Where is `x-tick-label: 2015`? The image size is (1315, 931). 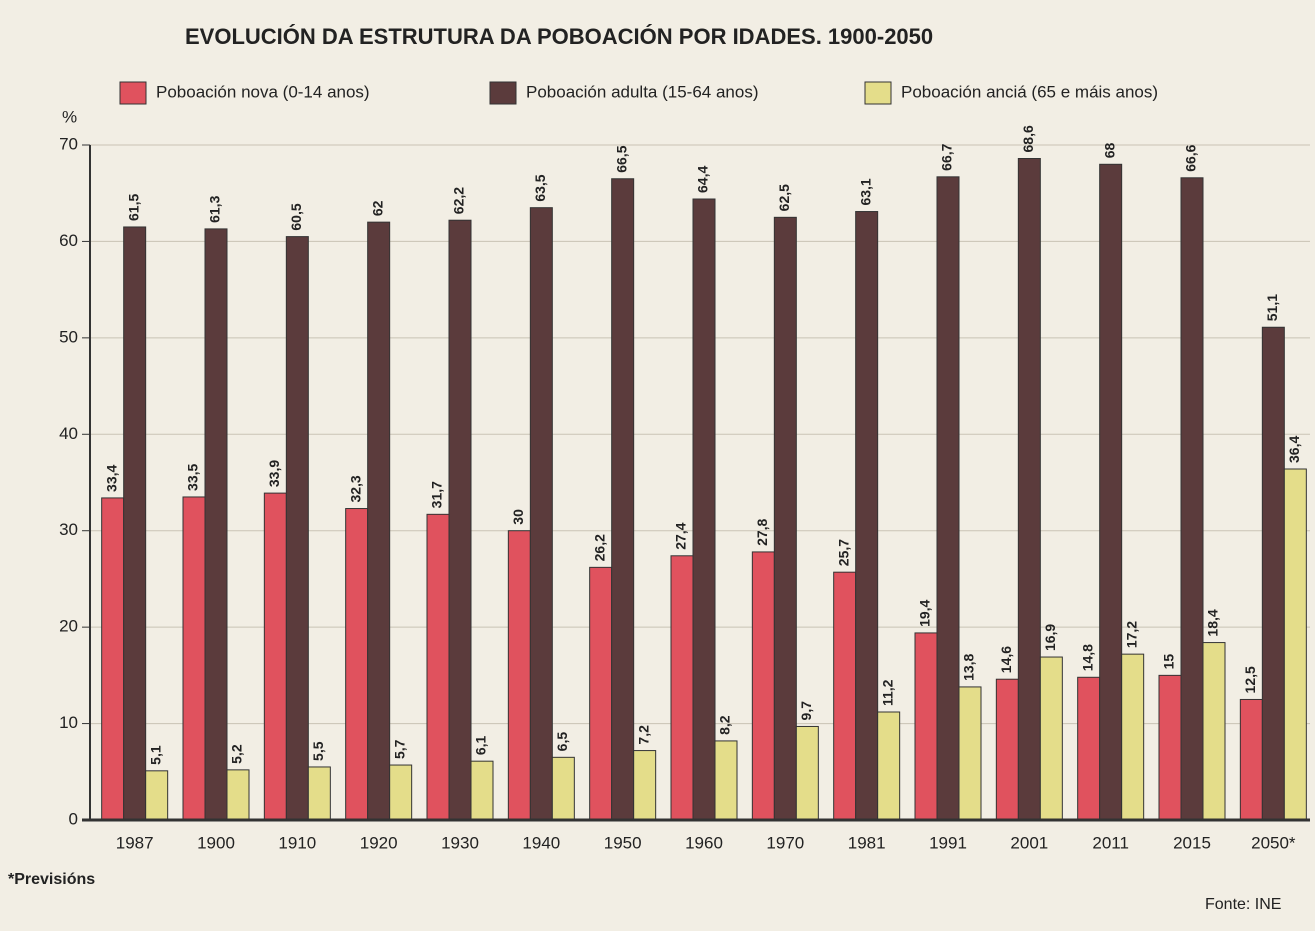 x-tick-label: 2015 is located at coordinates (1192, 842).